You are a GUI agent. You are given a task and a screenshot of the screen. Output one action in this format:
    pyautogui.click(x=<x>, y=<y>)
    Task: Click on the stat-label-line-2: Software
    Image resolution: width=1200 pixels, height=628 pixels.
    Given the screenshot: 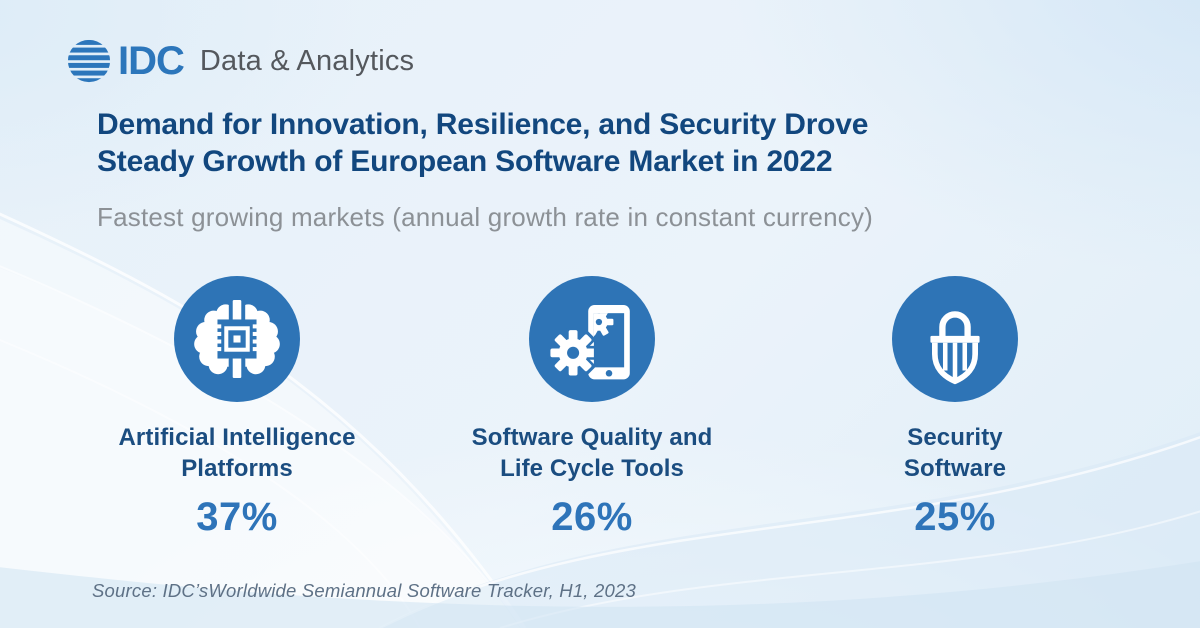 What is the action you would take?
    pyautogui.click(x=955, y=468)
    